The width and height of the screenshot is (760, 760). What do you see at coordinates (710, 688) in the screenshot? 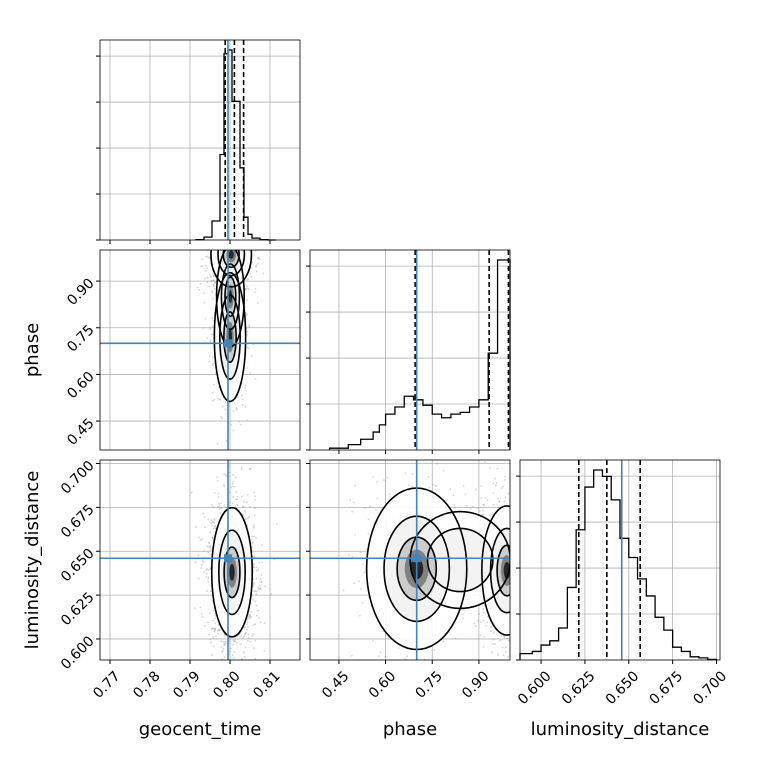
I see `x-tick-label-luminosity_distance: 0.700` at bounding box center [710, 688].